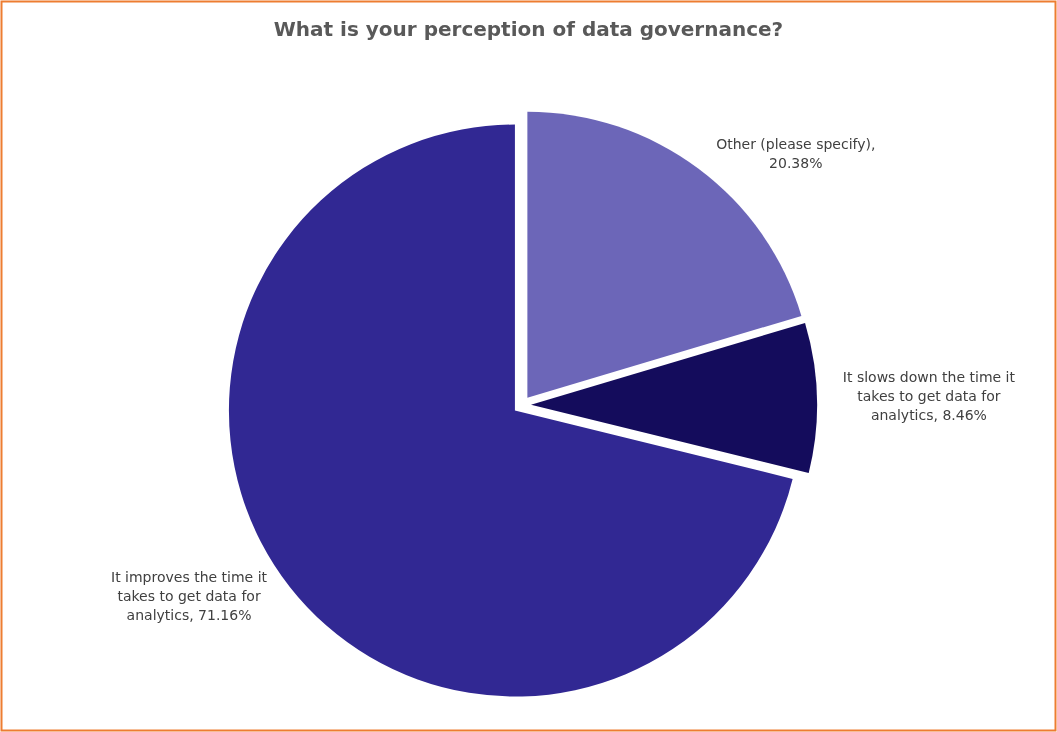 This screenshot has height=732, width=1057. I want to click on chart-title: What is your perception of data governance?, so click(528, 29).